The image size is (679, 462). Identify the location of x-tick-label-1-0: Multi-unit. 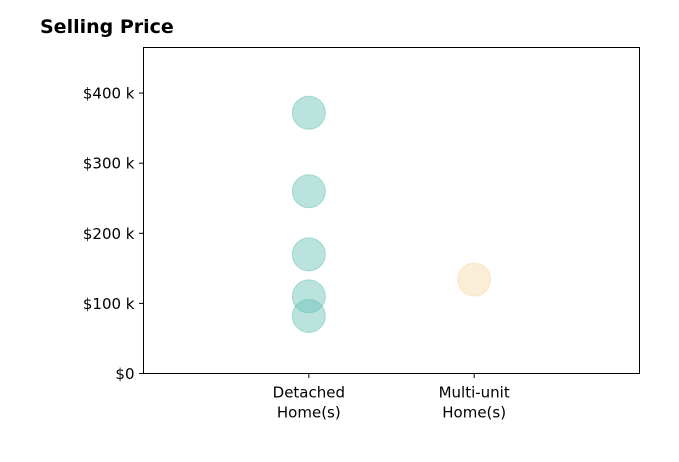
(474, 393).